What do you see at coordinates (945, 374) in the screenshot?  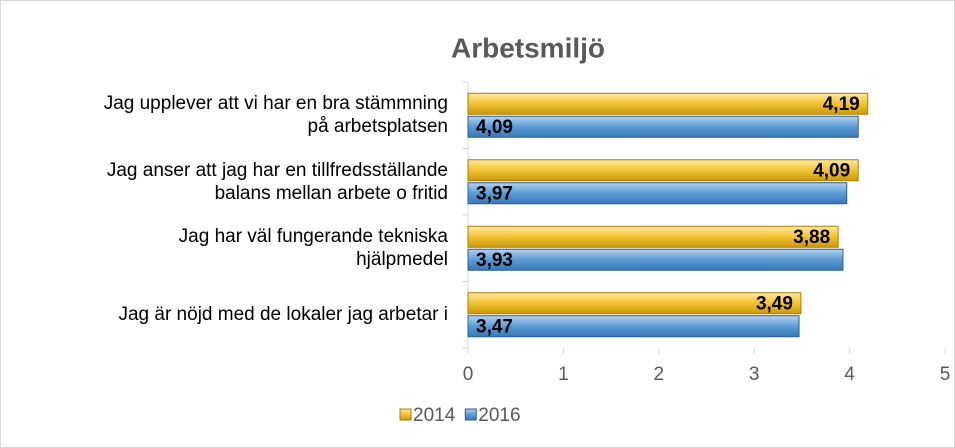 I see `x-tick-label: 5` at bounding box center [945, 374].